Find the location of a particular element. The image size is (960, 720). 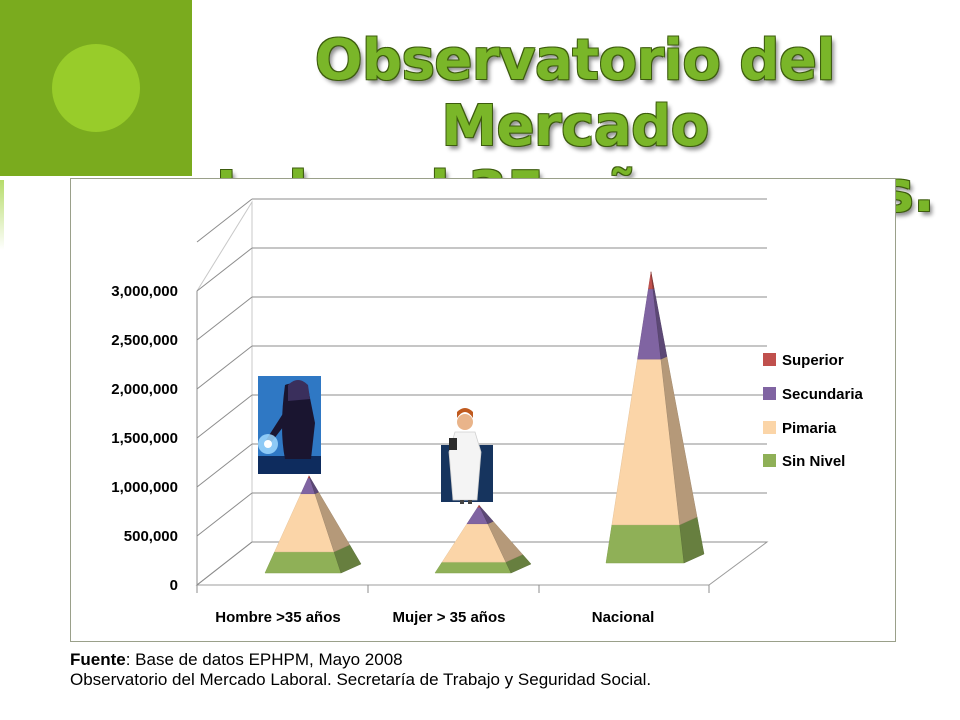

category-label: Mujer > 35 años is located at coordinates (449, 617).